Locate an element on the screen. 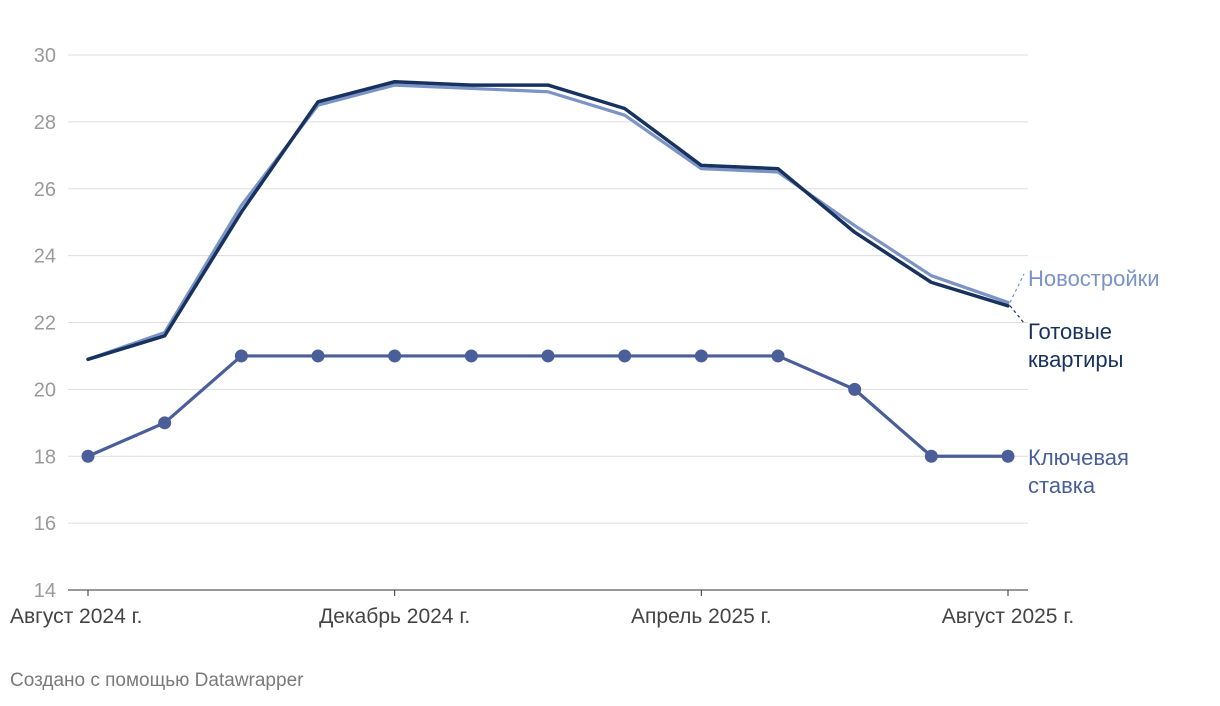  y-axis: 14 16 18 20 22 24 26 28 30 is located at coordinates (45, 323).